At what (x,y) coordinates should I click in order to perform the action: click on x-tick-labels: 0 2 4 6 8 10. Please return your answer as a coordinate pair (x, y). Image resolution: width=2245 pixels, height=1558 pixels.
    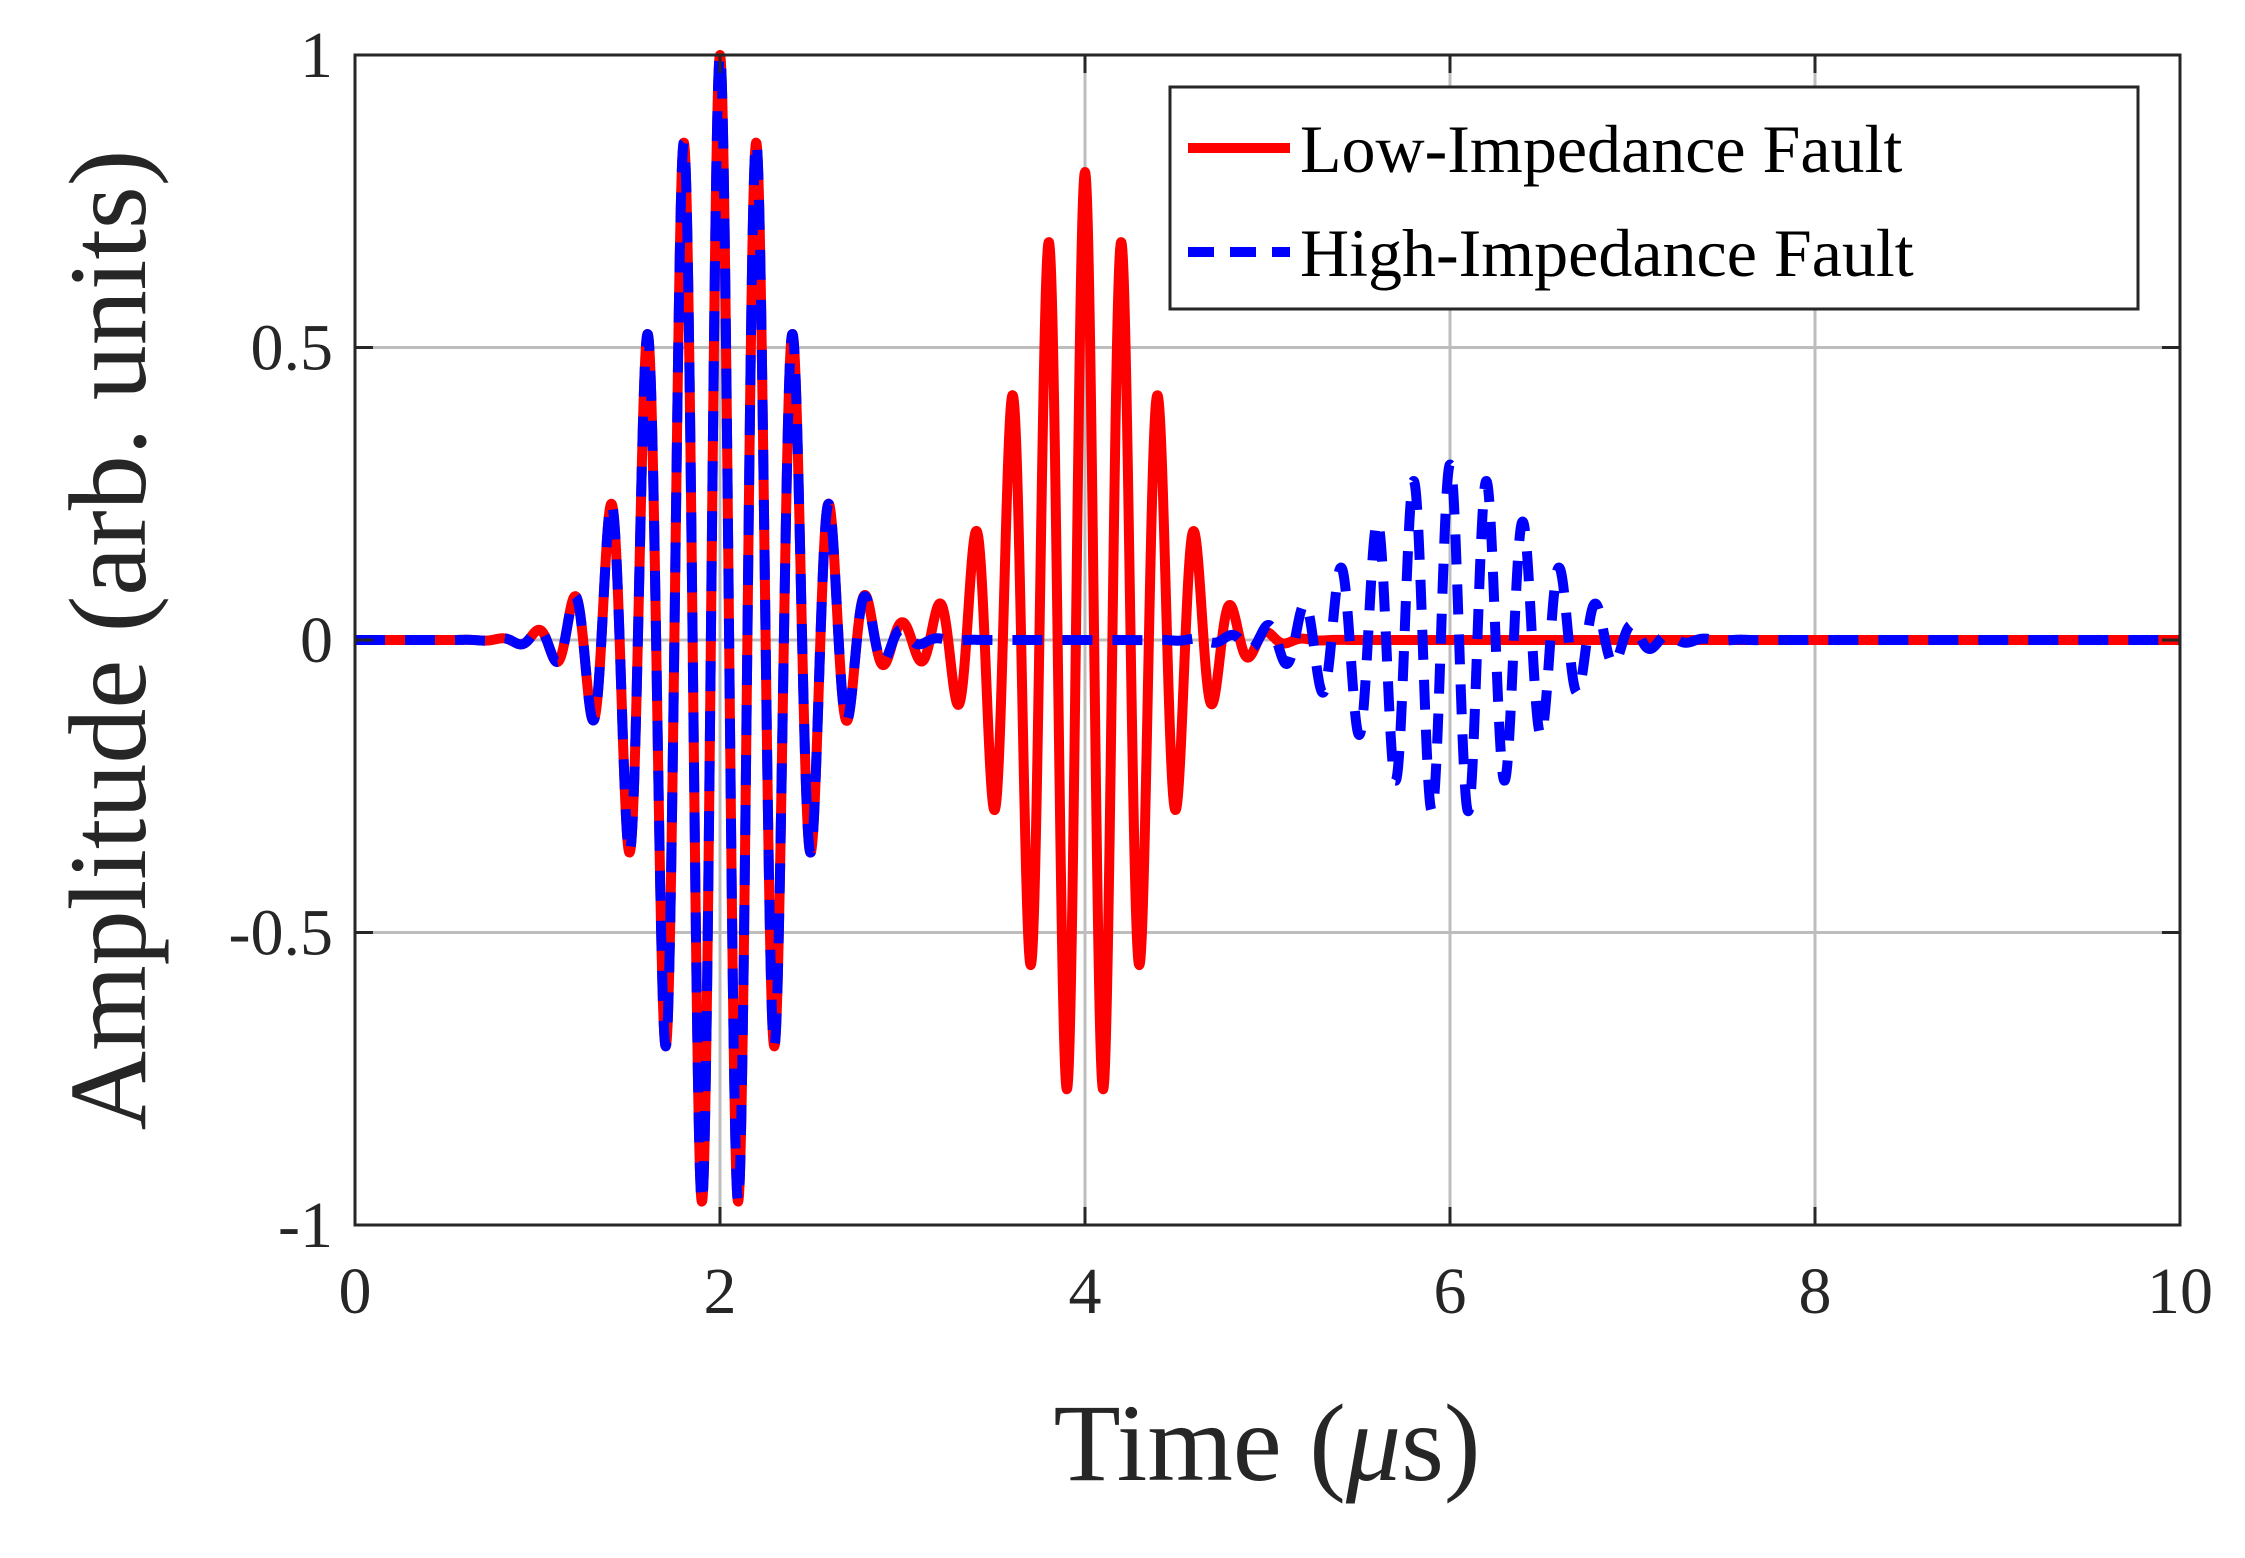
    Looking at the image, I should click on (1276, 1291).